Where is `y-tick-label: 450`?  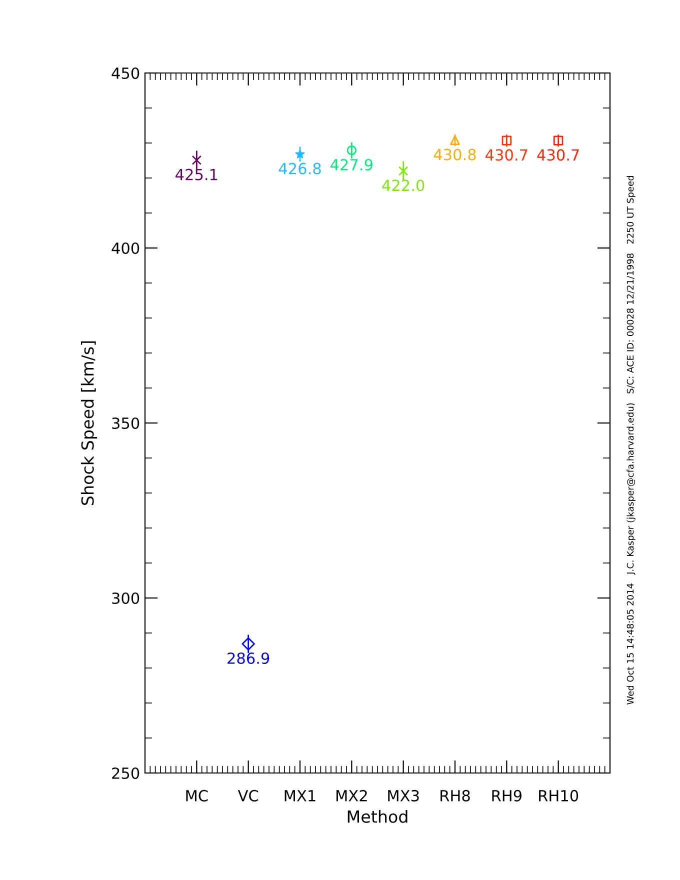
y-tick-label: 450 is located at coordinates (126, 73).